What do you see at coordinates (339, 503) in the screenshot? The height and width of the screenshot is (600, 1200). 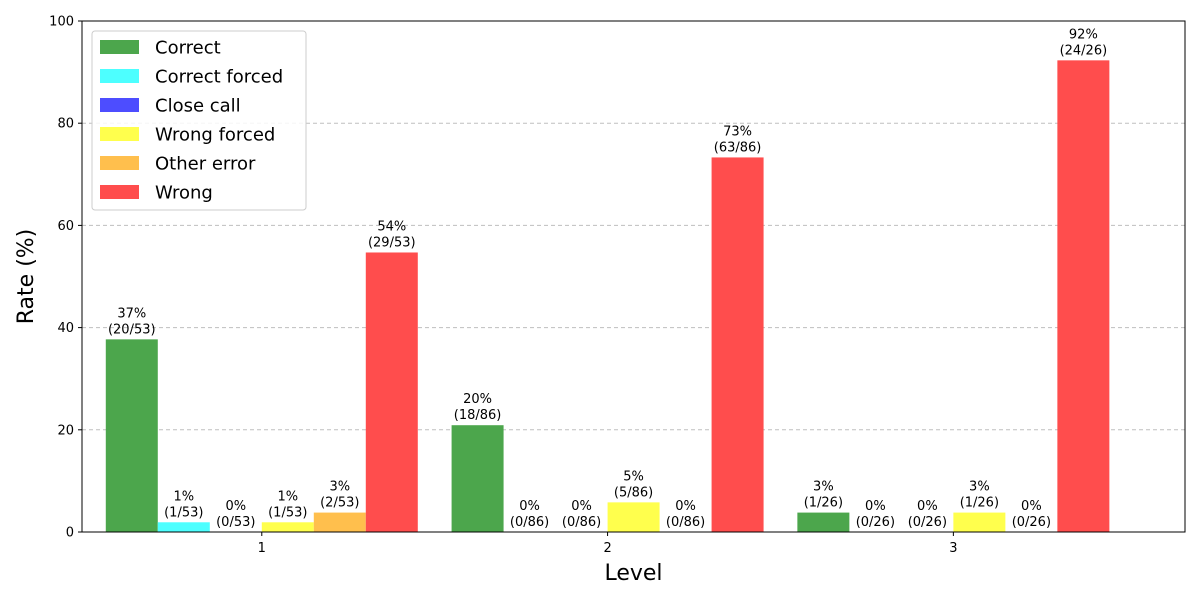 I see `data-label-count: (2/53)` at bounding box center [339, 503].